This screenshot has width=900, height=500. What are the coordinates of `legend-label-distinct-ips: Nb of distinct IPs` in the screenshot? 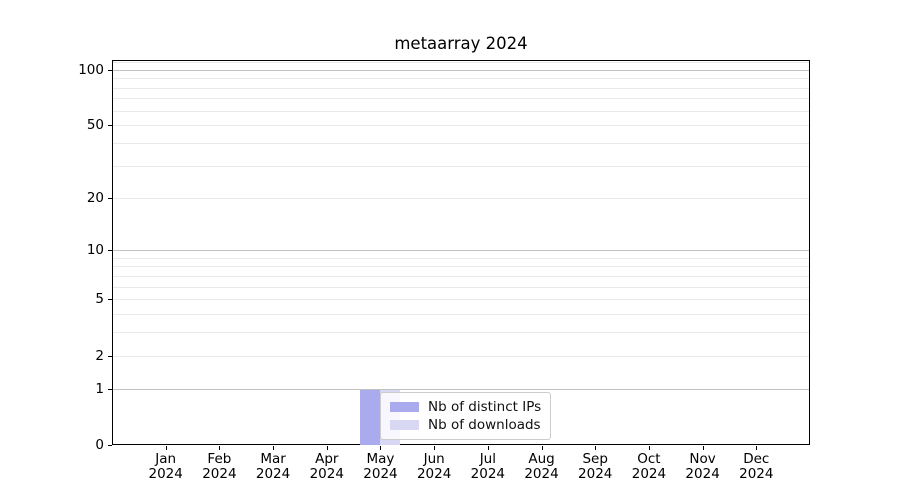 It's located at (485, 407).